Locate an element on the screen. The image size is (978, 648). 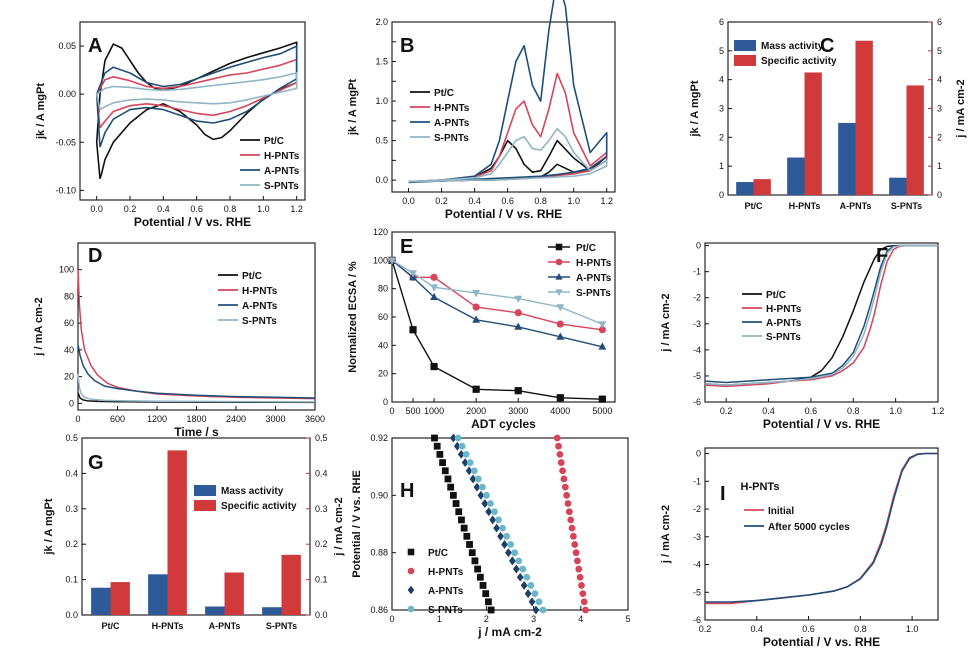
category-label: Pt/C is located at coordinates (111, 626).